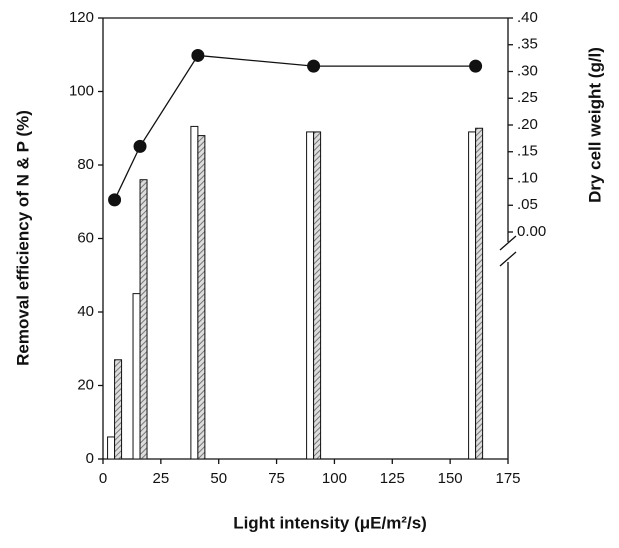 The width and height of the screenshot is (619, 548). Describe the element at coordinates (330, 522) in the screenshot. I see `x-axis-label: Light intensity (μE/m²/s)` at that location.